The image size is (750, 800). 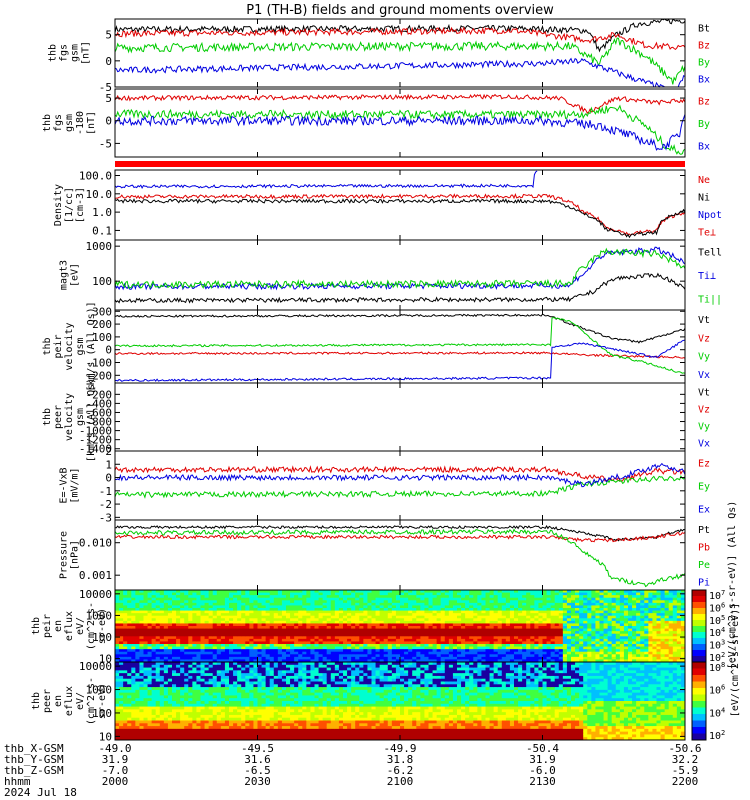 I want to click on y-tick-label: 0.001, so click(x=95, y=575).